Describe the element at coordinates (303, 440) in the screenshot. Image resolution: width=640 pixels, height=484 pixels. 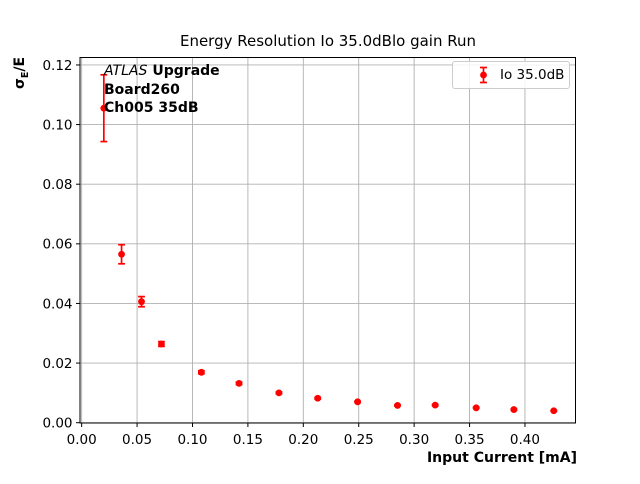
I see `x-tick-label: 0.20` at that location.